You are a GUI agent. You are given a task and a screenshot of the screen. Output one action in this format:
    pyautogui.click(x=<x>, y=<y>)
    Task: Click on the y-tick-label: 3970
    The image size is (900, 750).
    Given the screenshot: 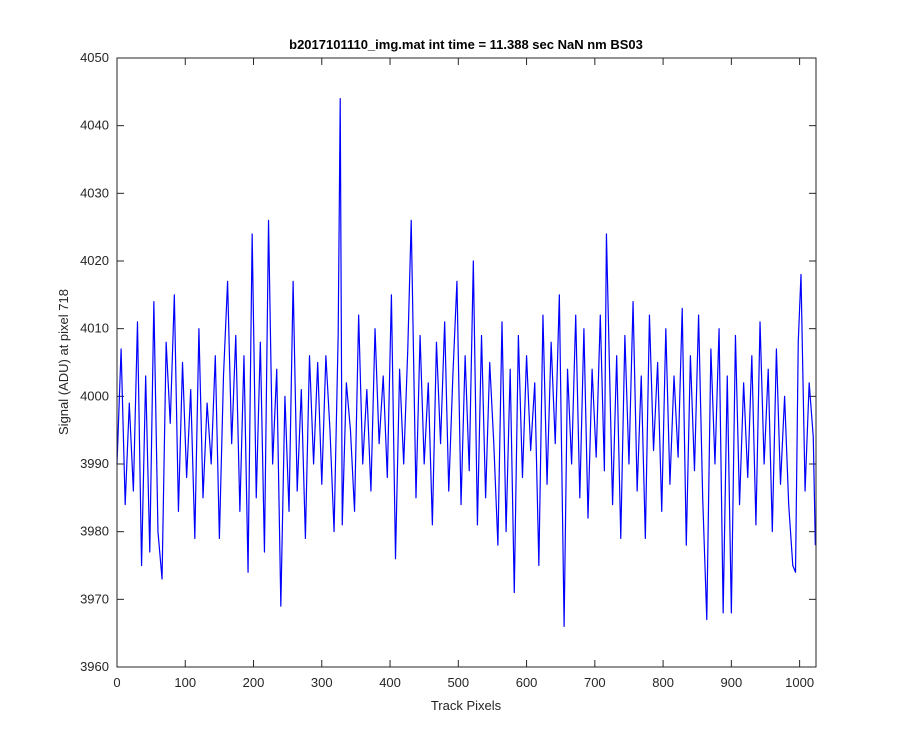 What is the action you would take?
    pyautogui.click(x=94, y=598)
    